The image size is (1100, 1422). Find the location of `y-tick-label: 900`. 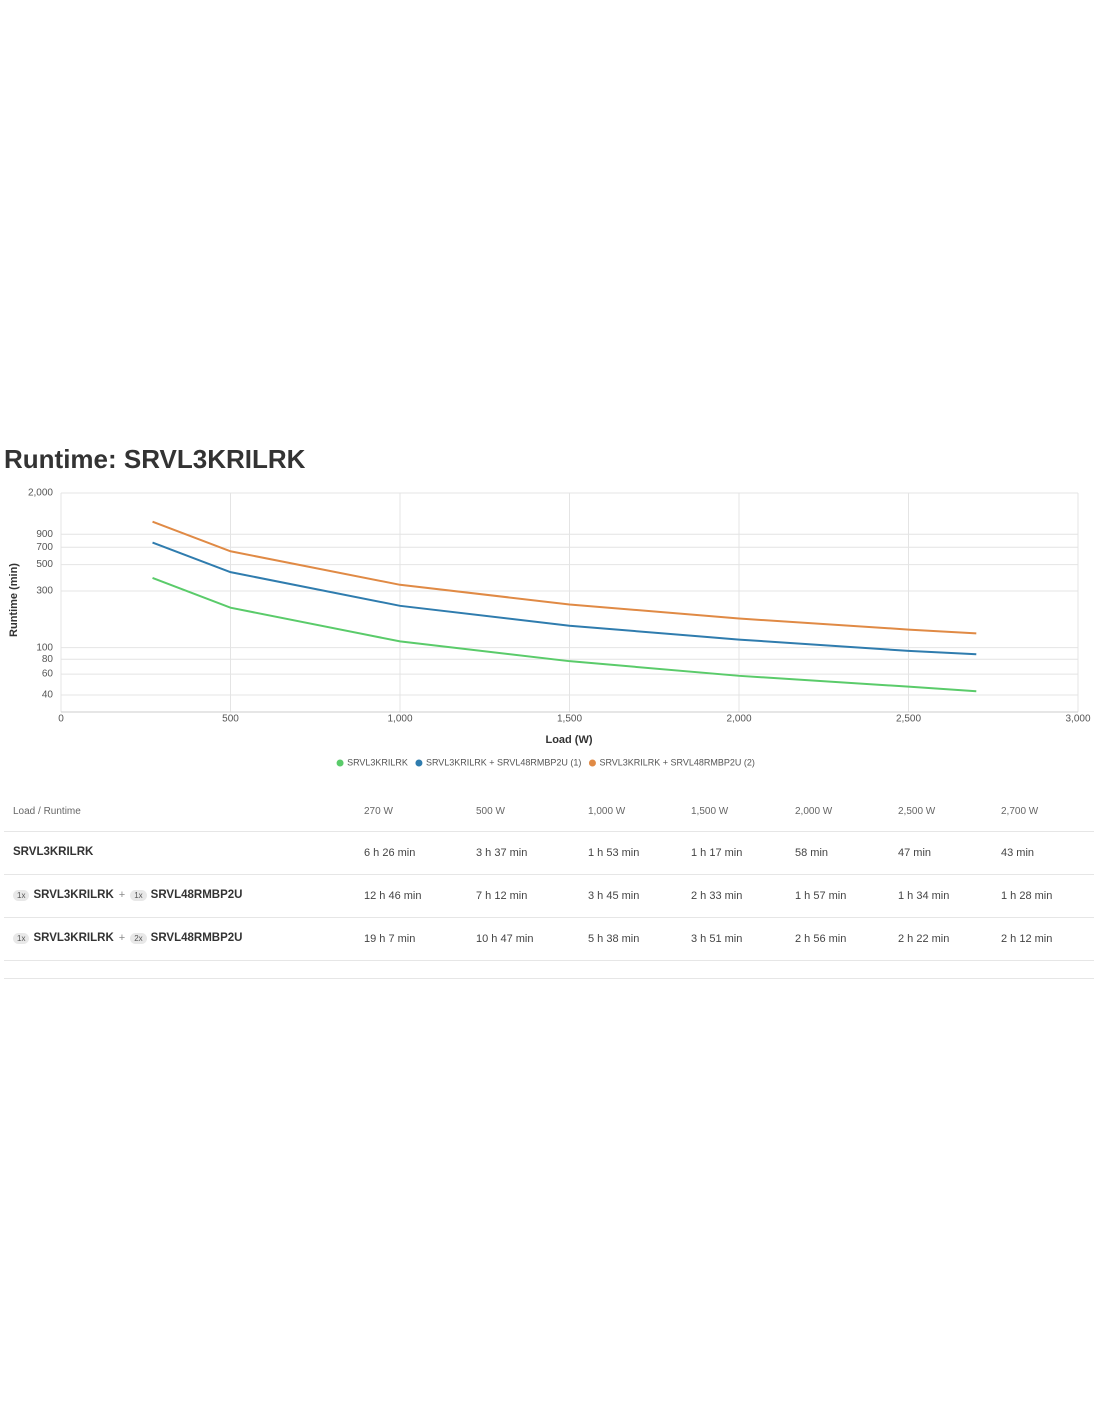

y-tick-label: 900 is located at coordinates (44, 534).